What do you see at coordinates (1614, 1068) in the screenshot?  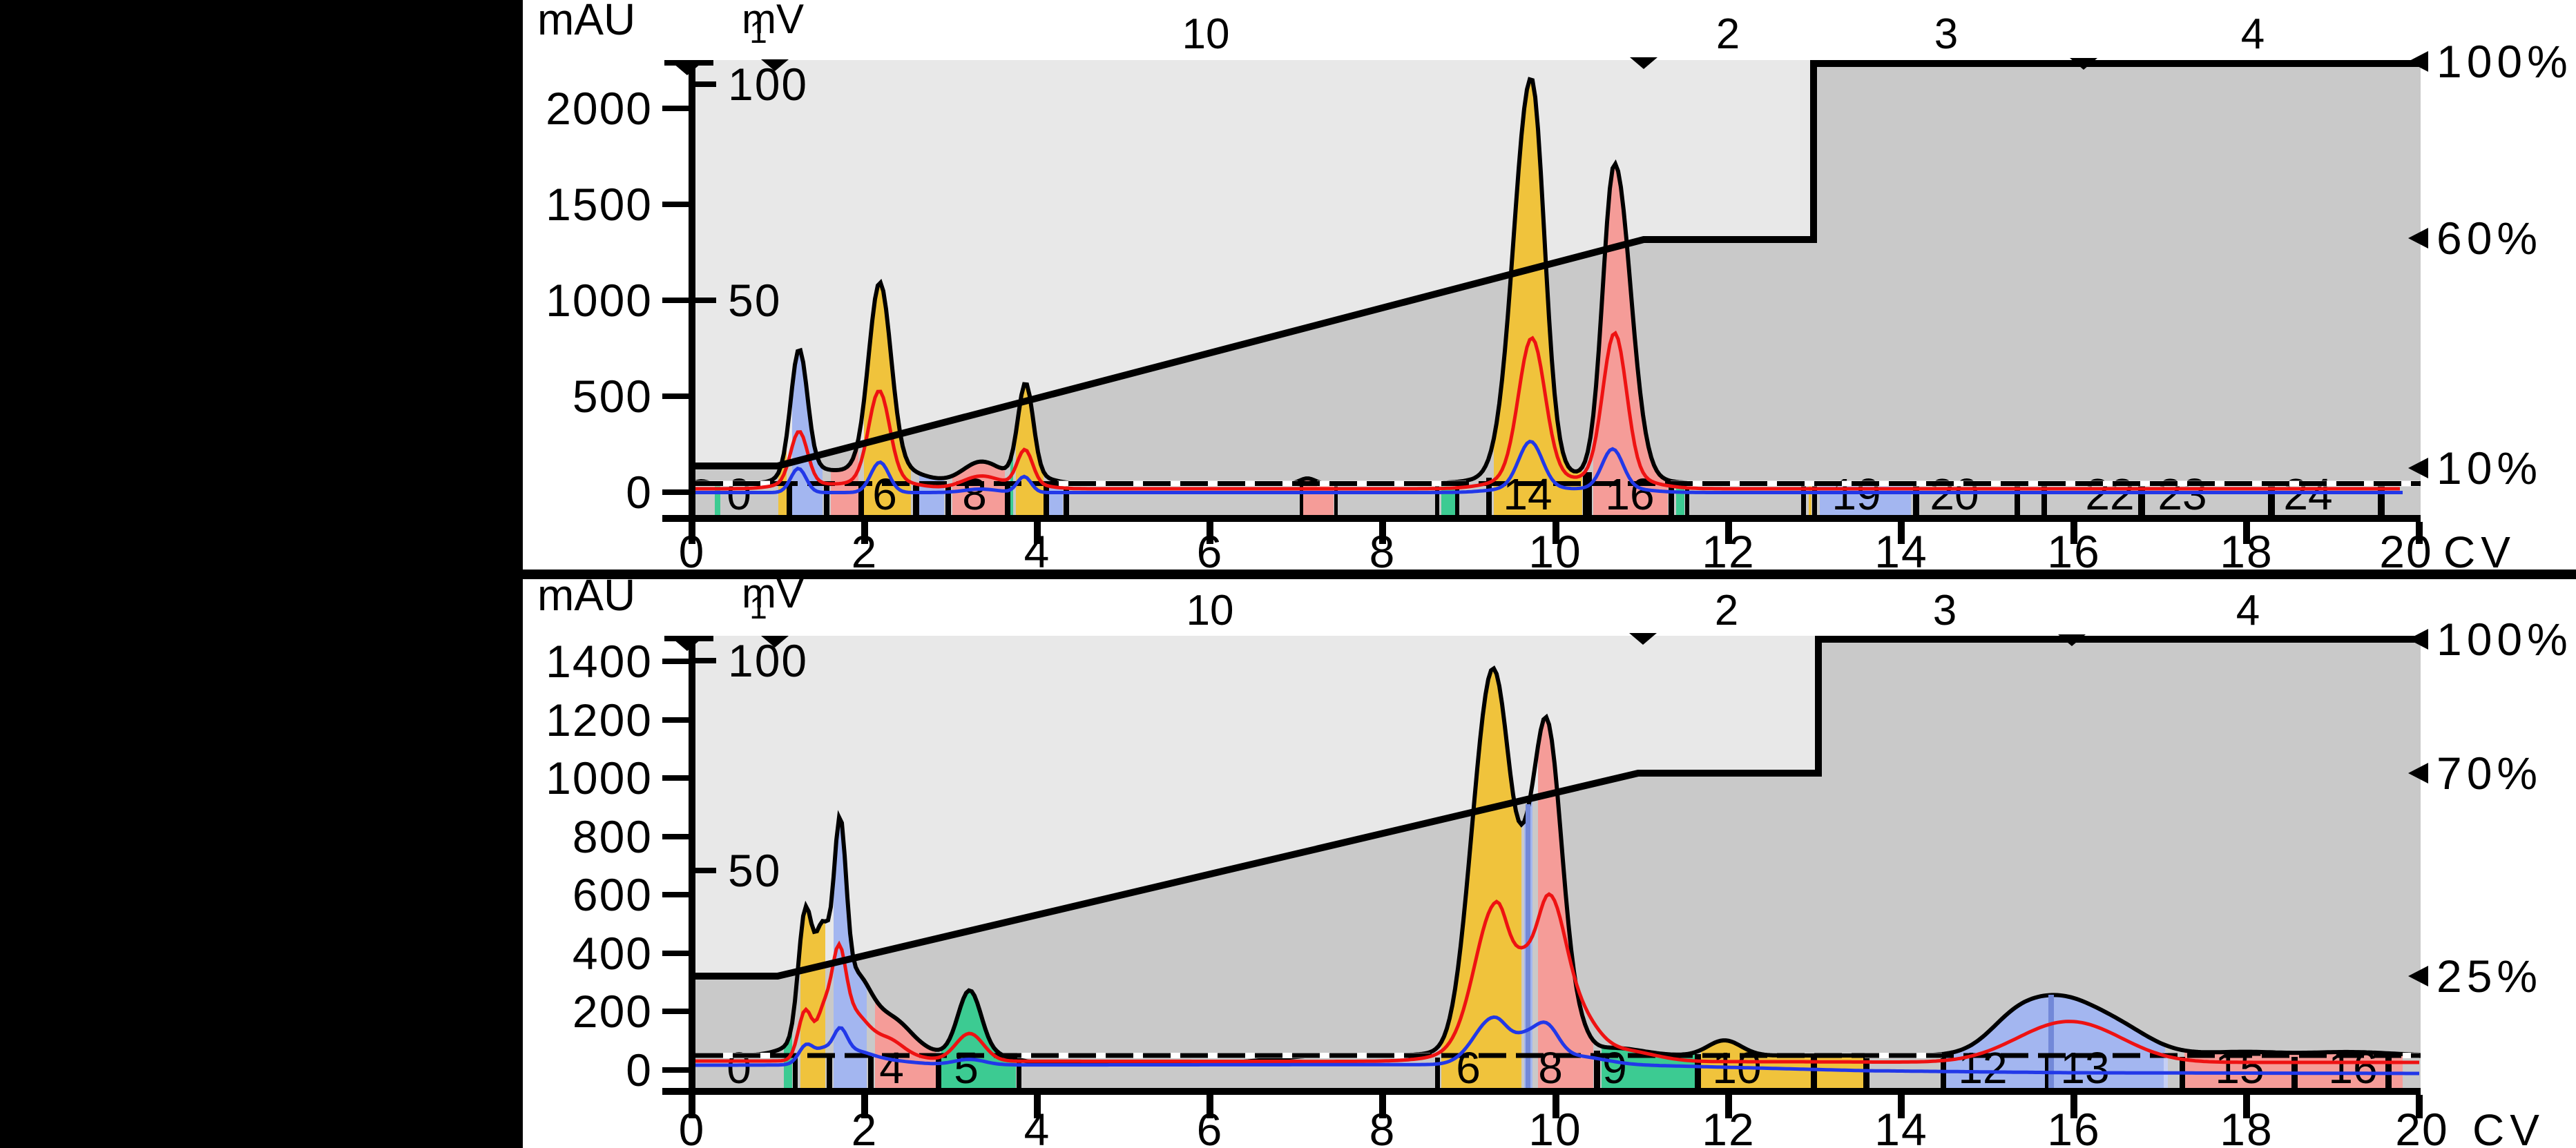 I see `svg-text: 9` at bounding box center [1614, 1068].